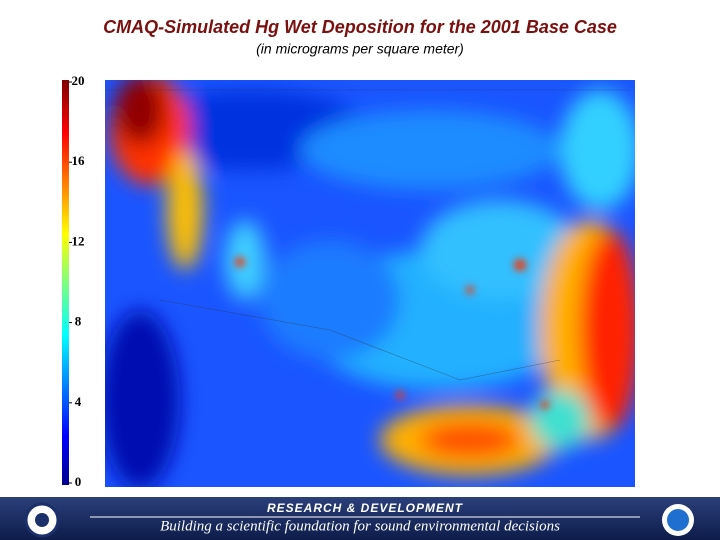 This screenshot has height=540, width=720. What do you see at coordinates (79, 160) in the screenshot?
I see `tick-label: 16` at bounding box center [79, 160].